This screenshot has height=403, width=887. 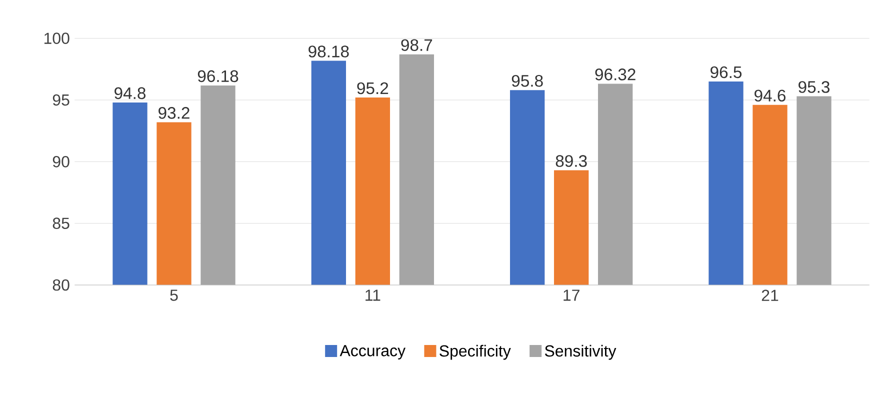 I want to click on data-label: 96.18, so click(x=218, y=76).